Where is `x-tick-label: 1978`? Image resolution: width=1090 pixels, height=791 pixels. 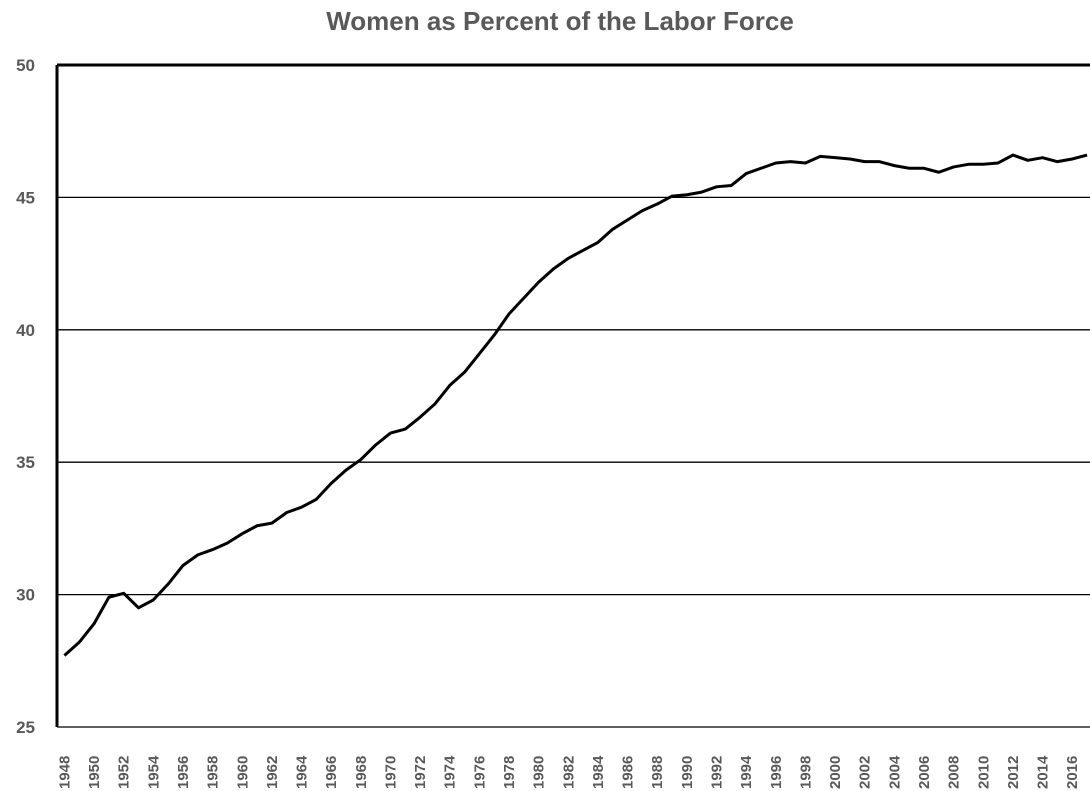 x-tick-label: 1978 is located at coordinates (509, 772).